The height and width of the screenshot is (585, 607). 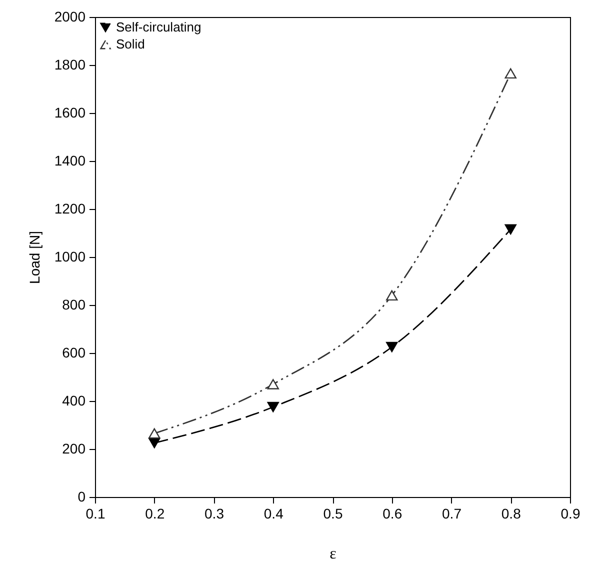 I want to click on legend-label: Solid, so click(x=130, y=44).